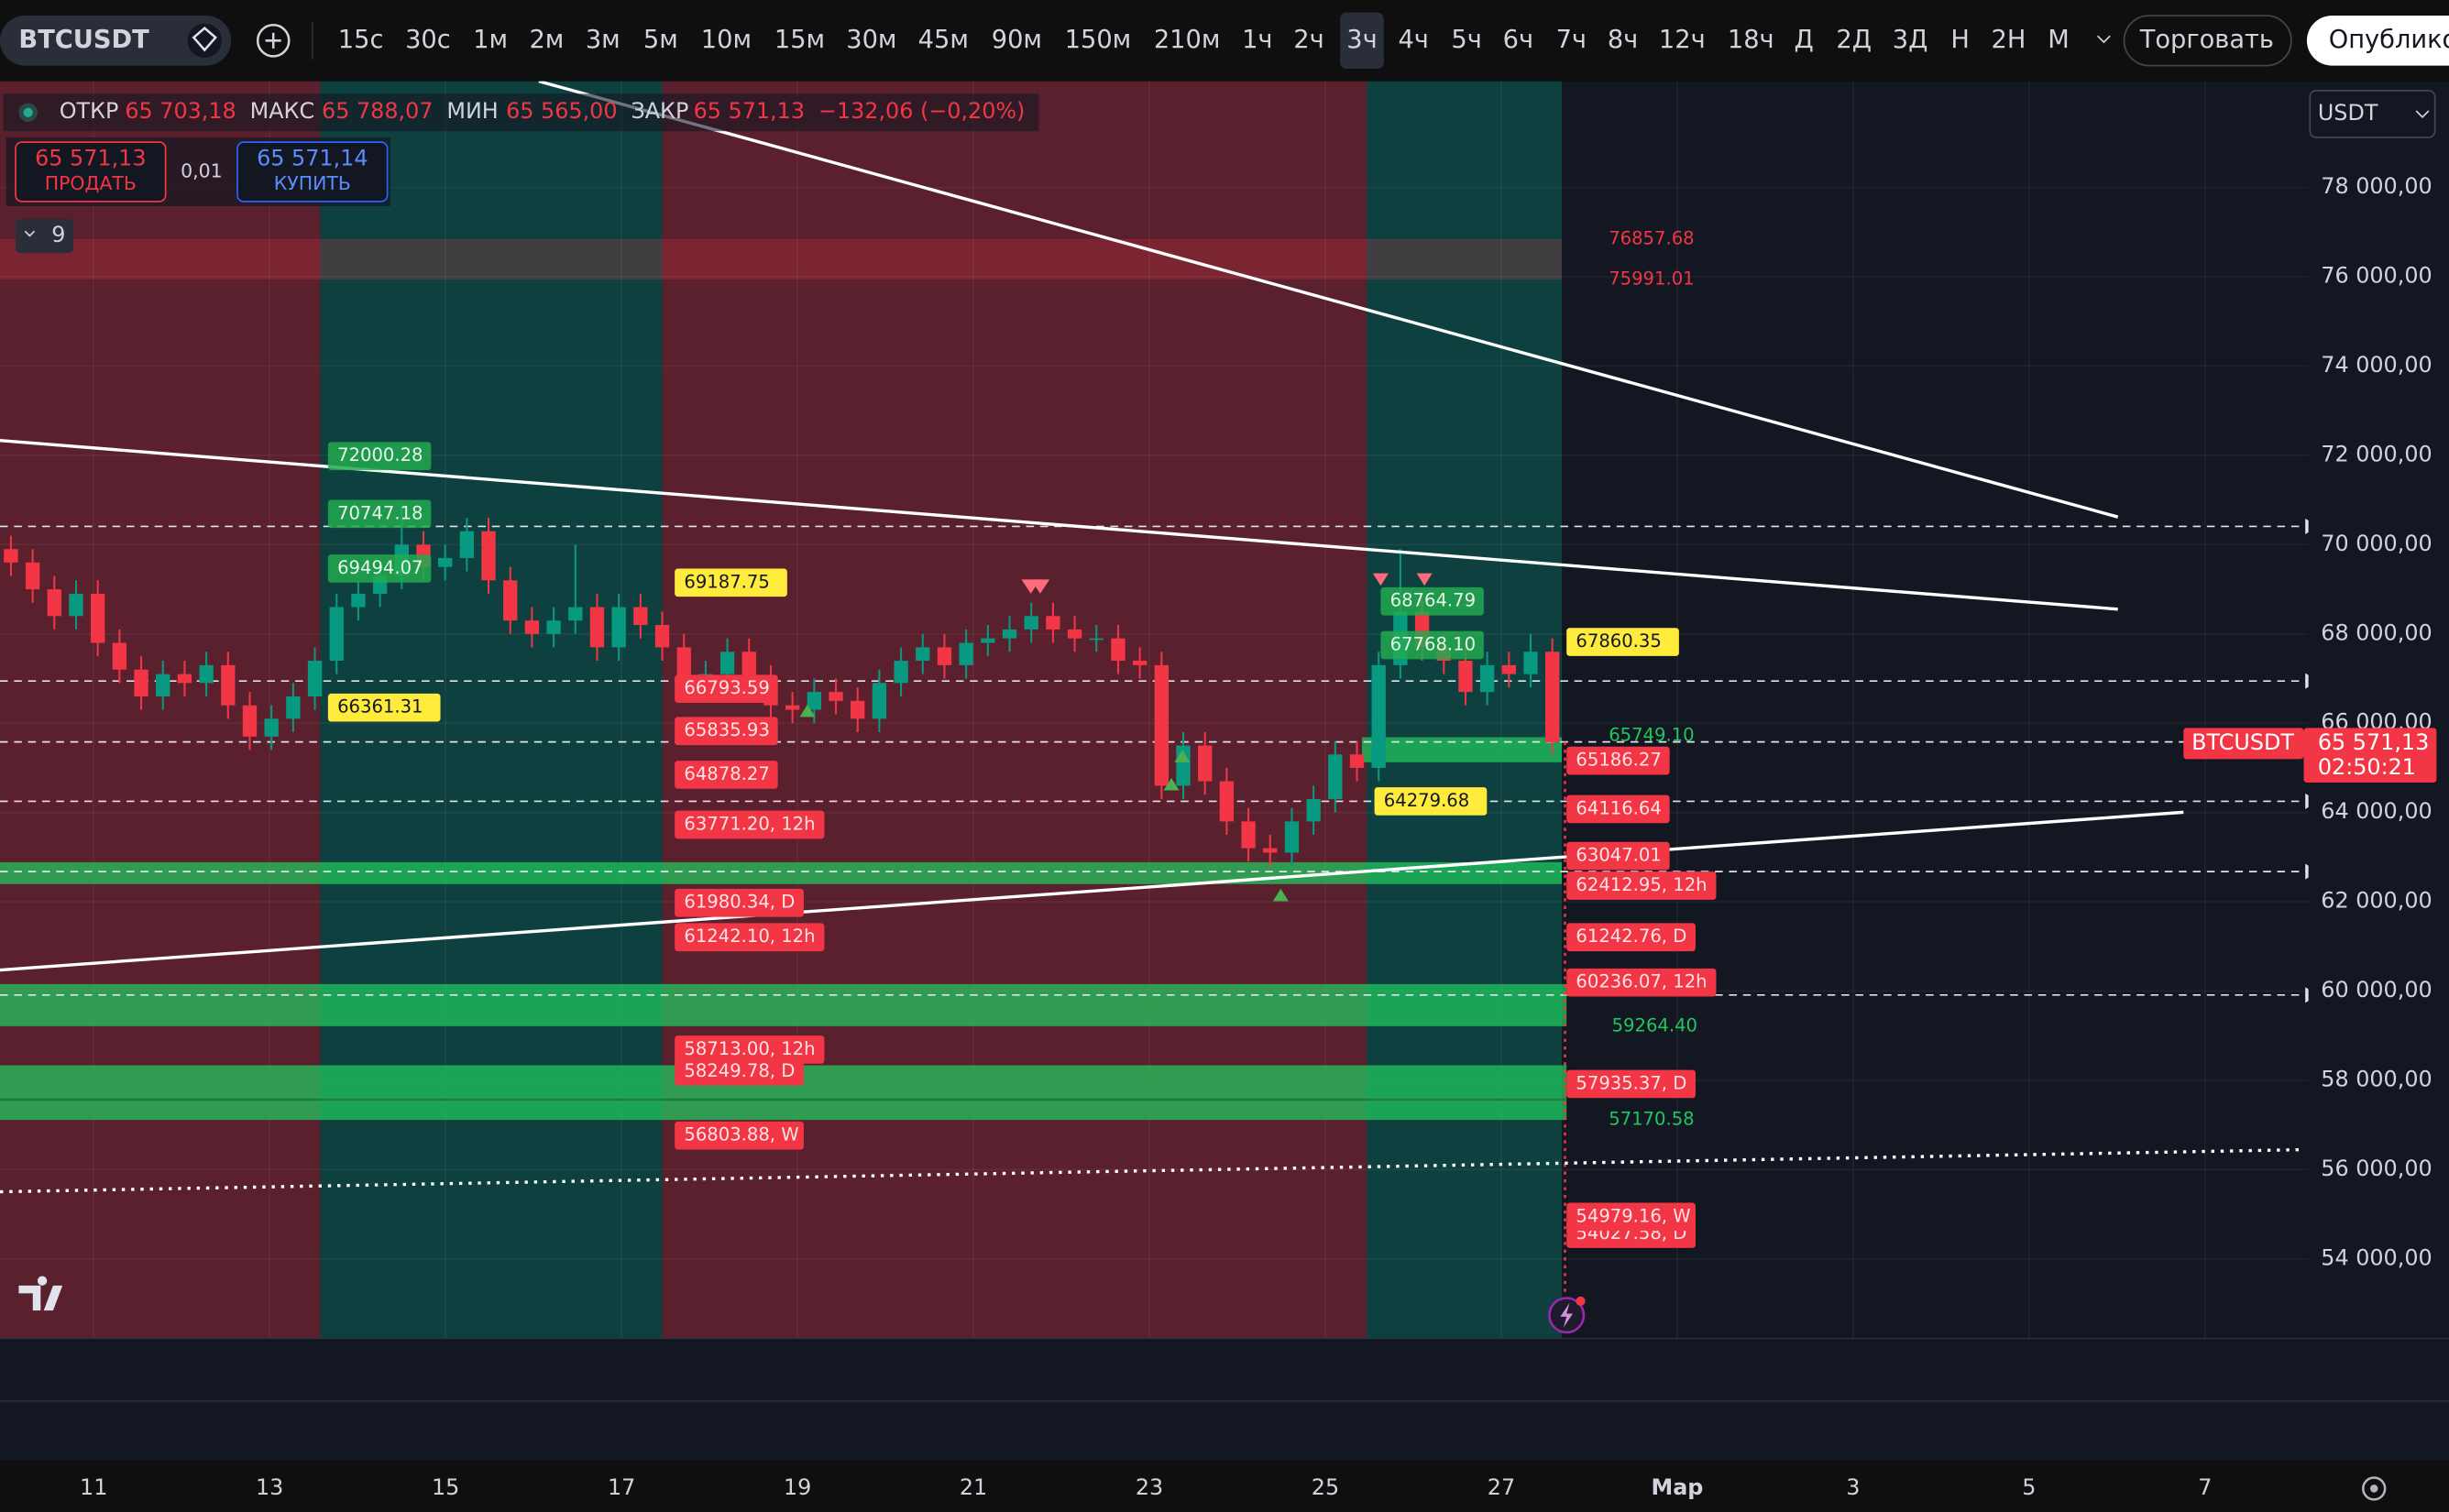 The image size is (2449, 1512). I want to click on interval: 3Д, so click(1910, 40).